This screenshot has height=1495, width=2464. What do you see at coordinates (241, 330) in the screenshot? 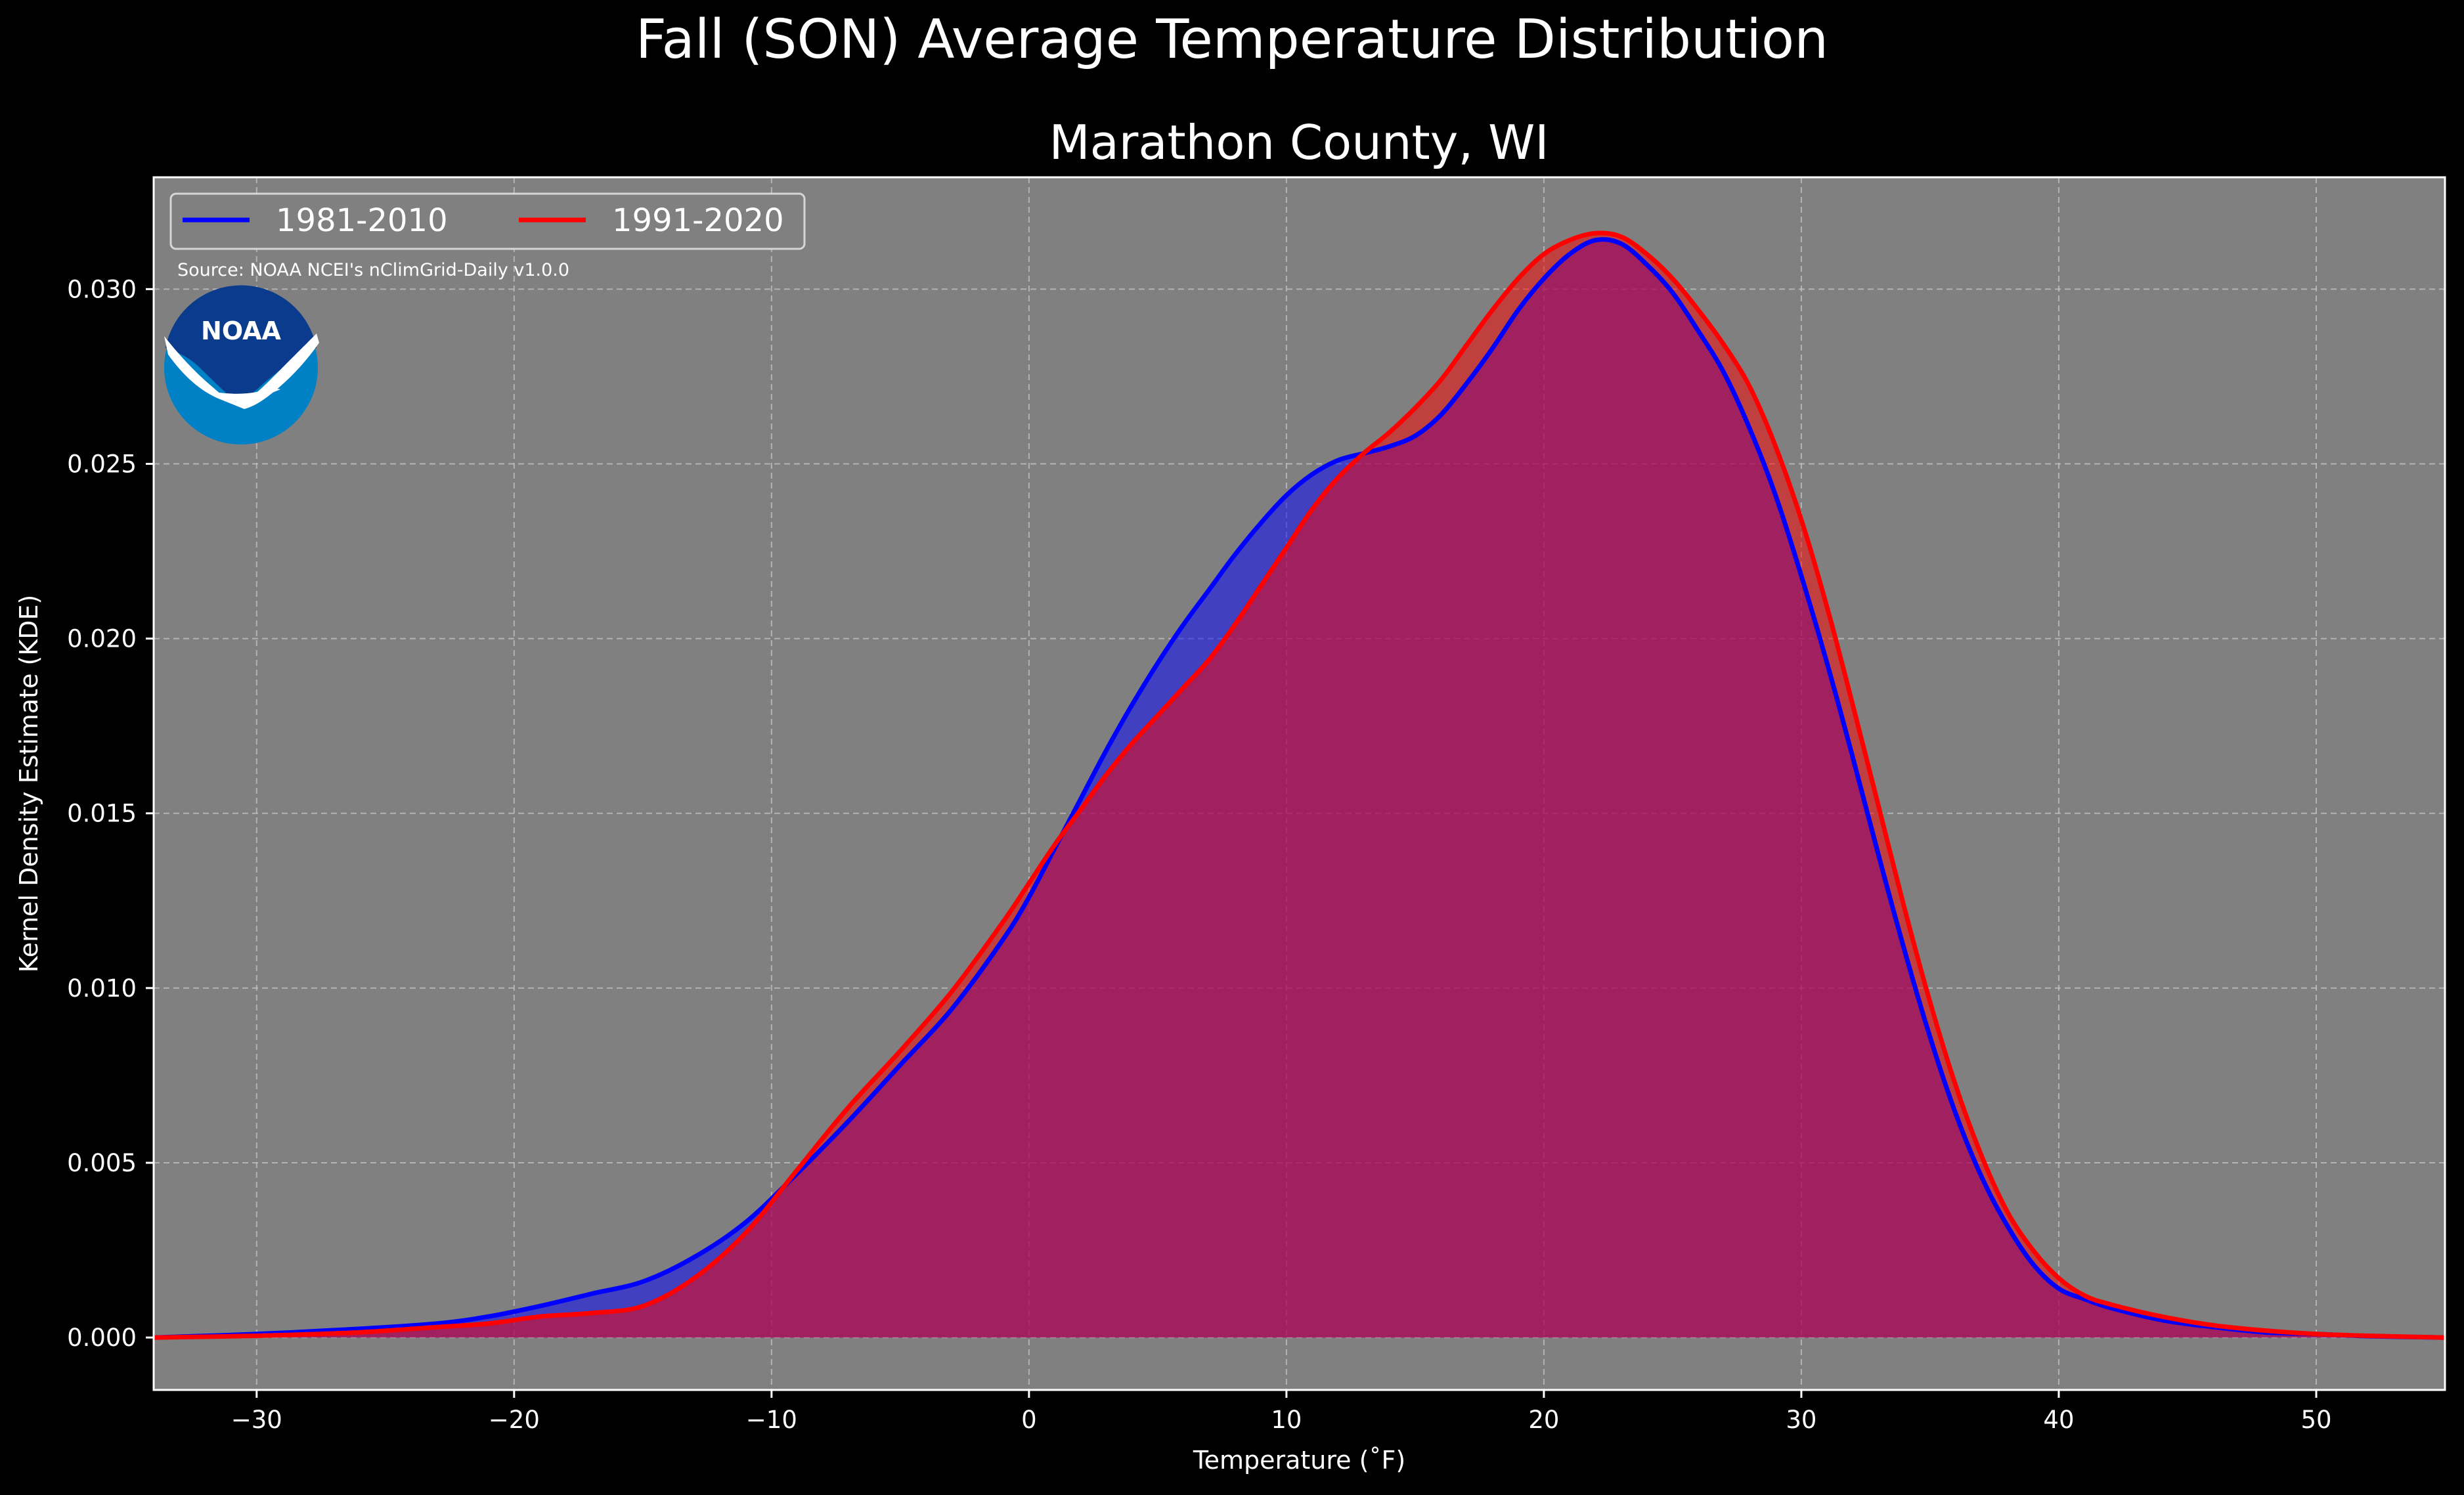
I see `logo-text: NOAA` at bounding box center [241, 330].